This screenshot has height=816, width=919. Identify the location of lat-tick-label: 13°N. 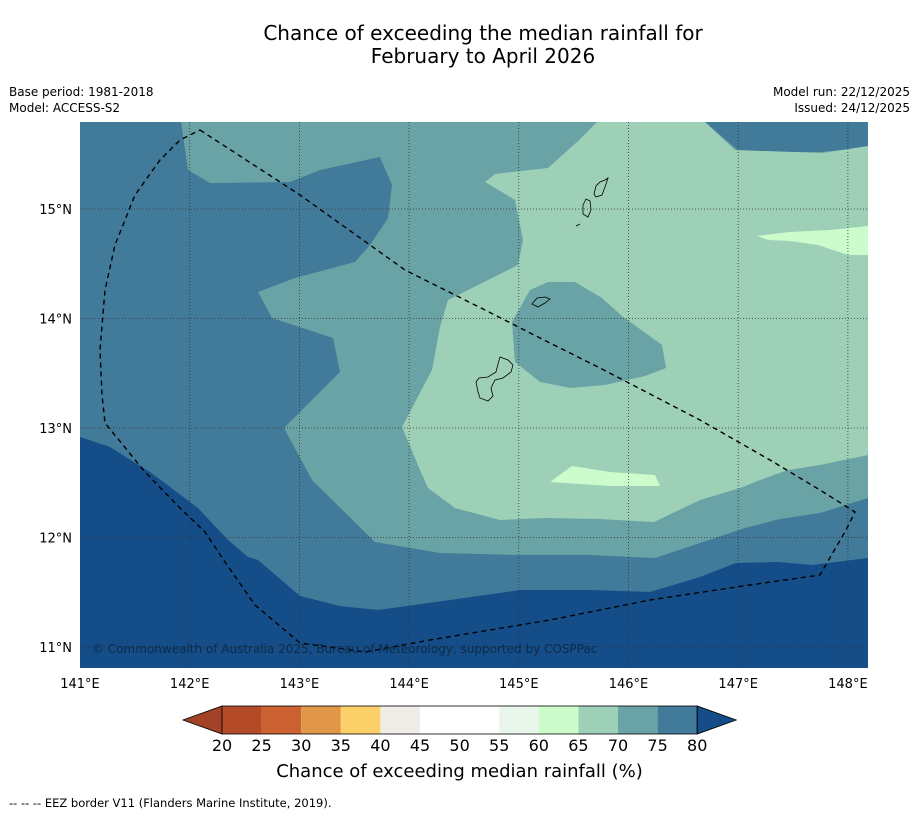
(55, 429).